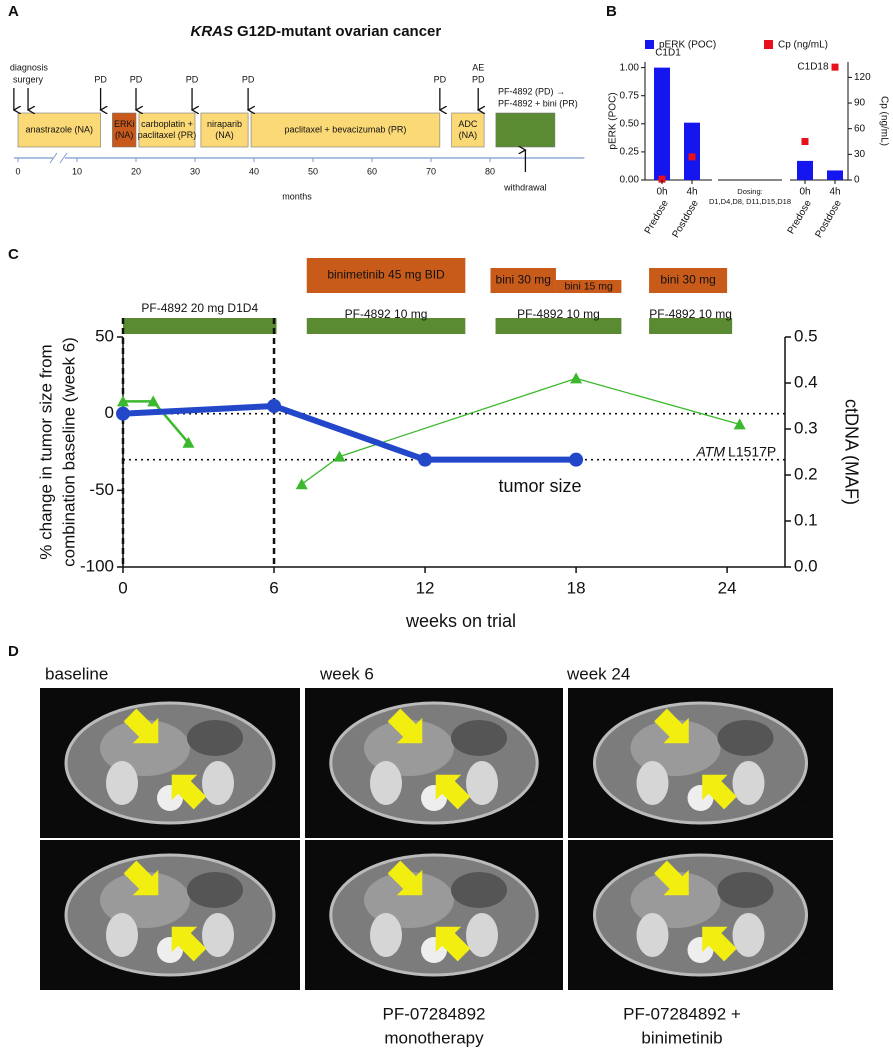 This screenshot has width=893, height=1050. What do you see at coordinates (195, 171) in the screenshot?
I see `x-tick-label: 30` at bounding box center [195, 171].